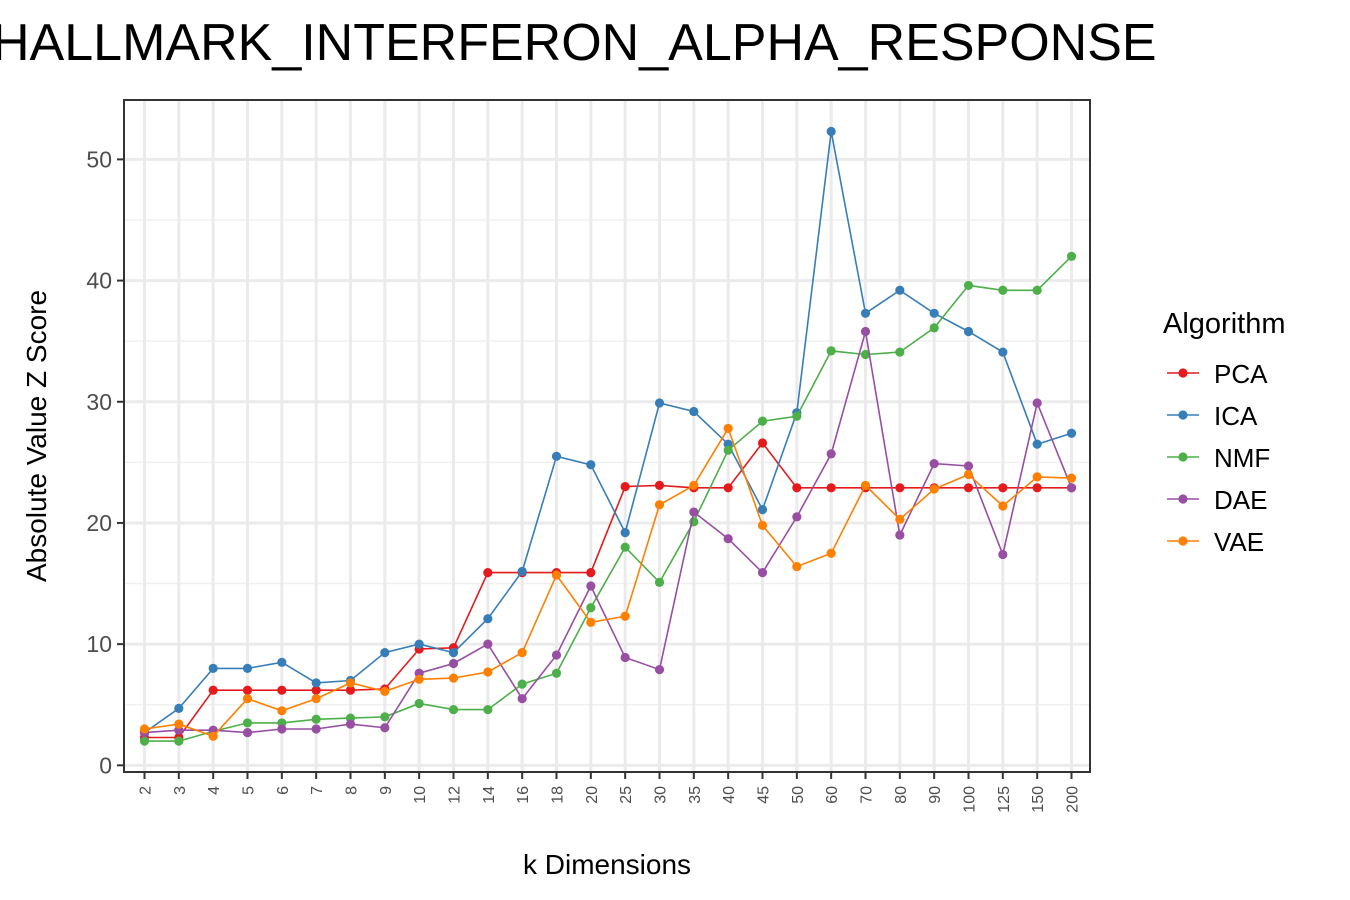 The width and height of the screenshot is (1350, 900). I want to click on legend-label: ICA, so click(1236, 416).